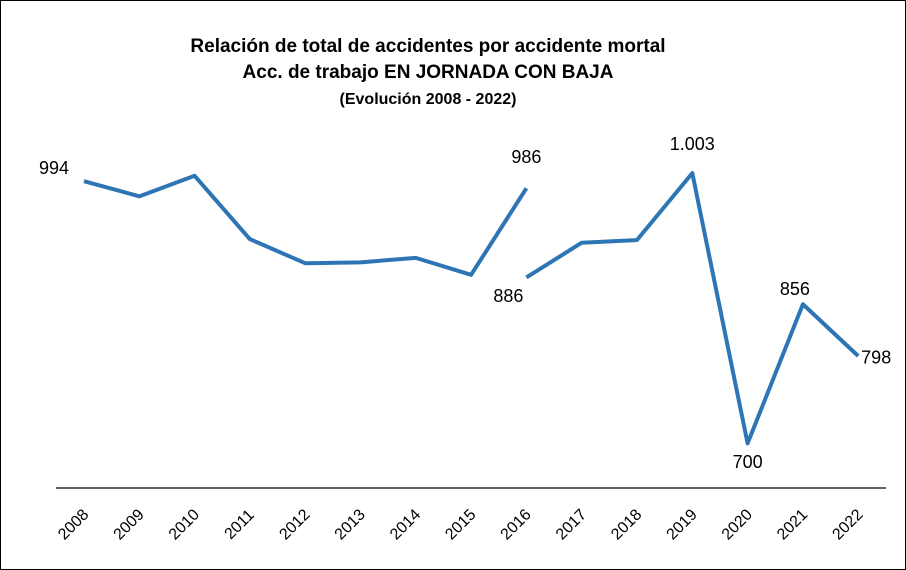  Describe the element at coordinates (54, 168) in the screenshot. I see `data-label: 994` at that location.